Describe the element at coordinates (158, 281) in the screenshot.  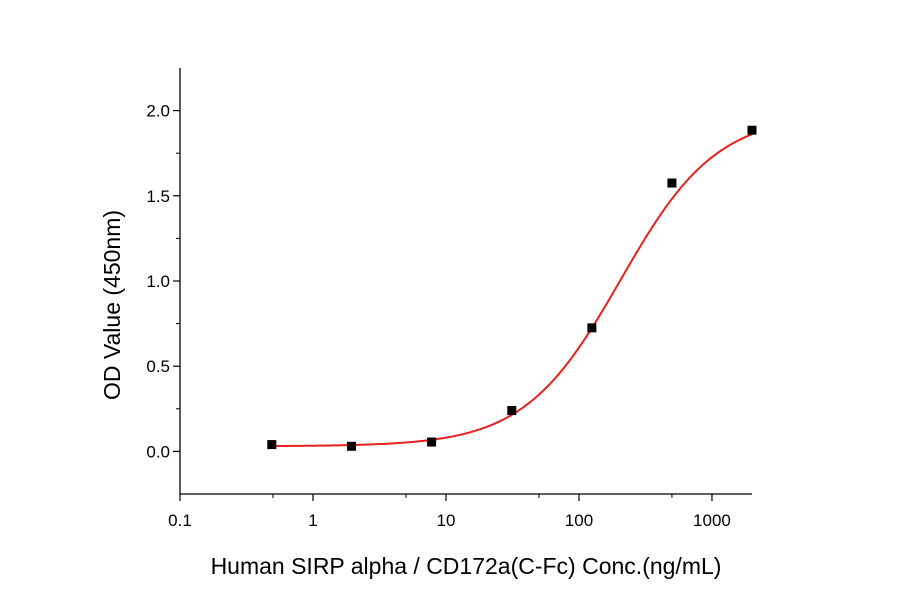
I see `y-tick-label: 1.0` at that location.